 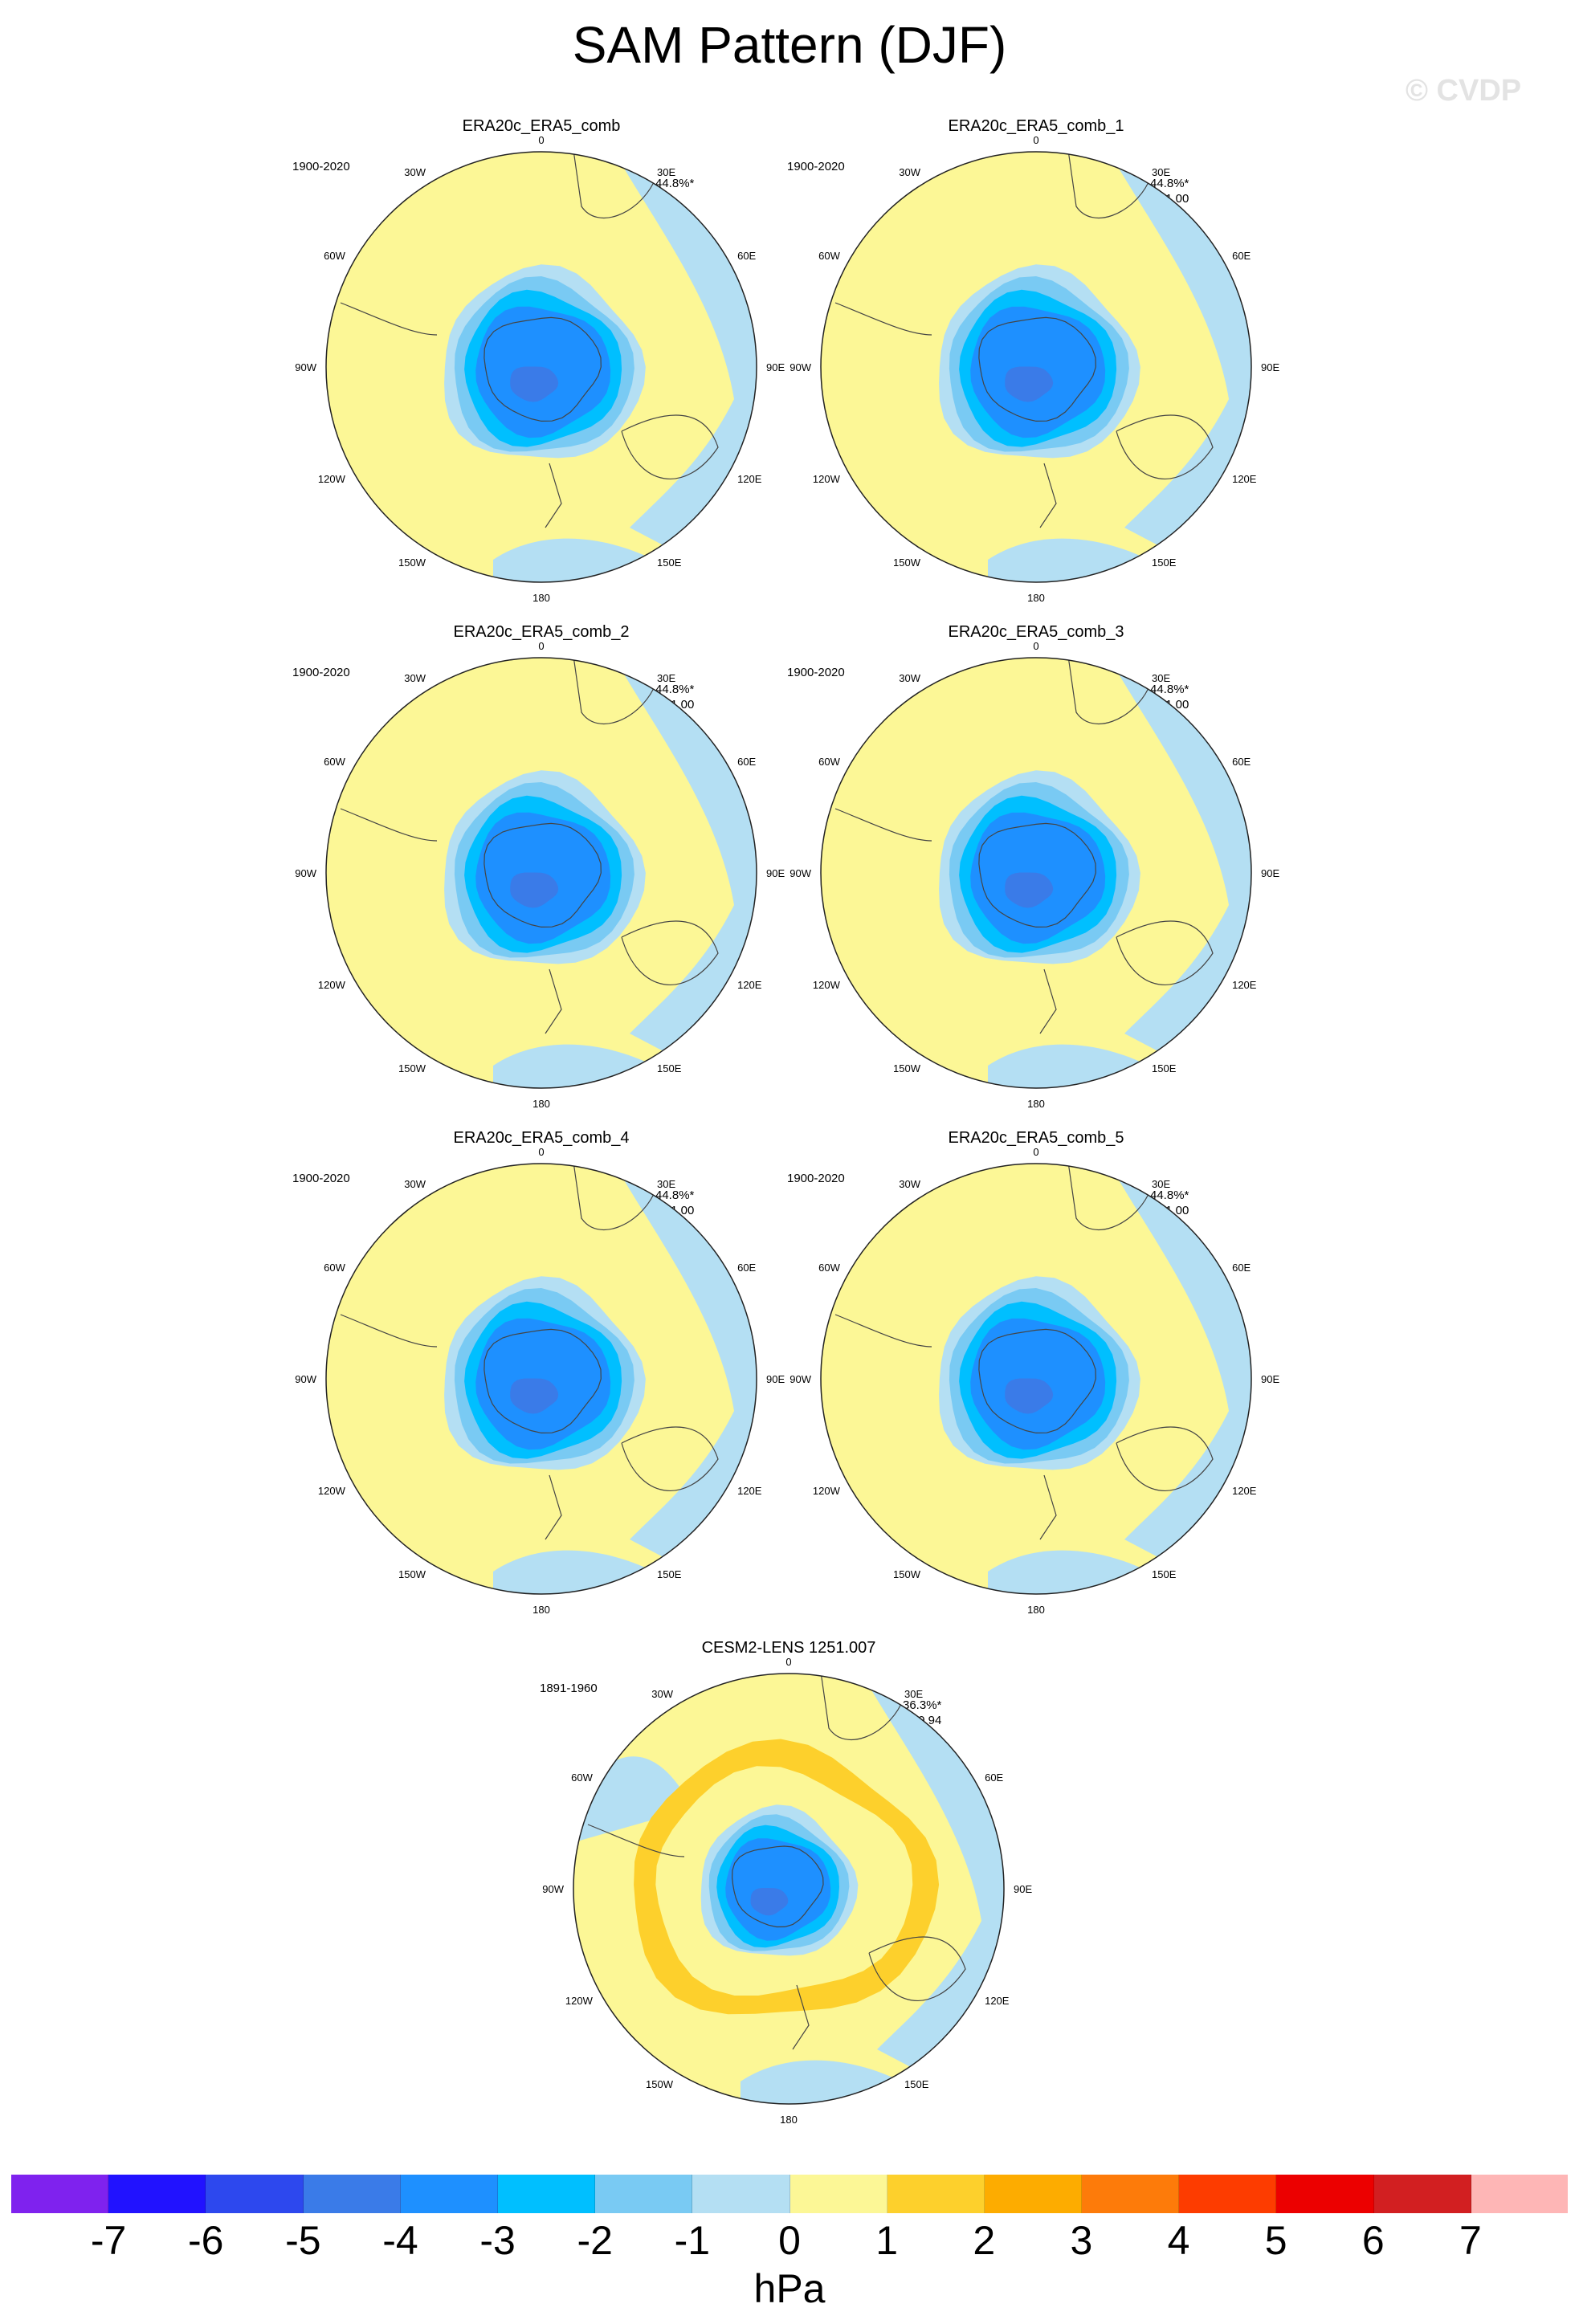 What do you see at coordinates (1178, 2241) in the screenshot?
I see `colorbar-tick-label: 4` at bounding box center [1178, 2241].